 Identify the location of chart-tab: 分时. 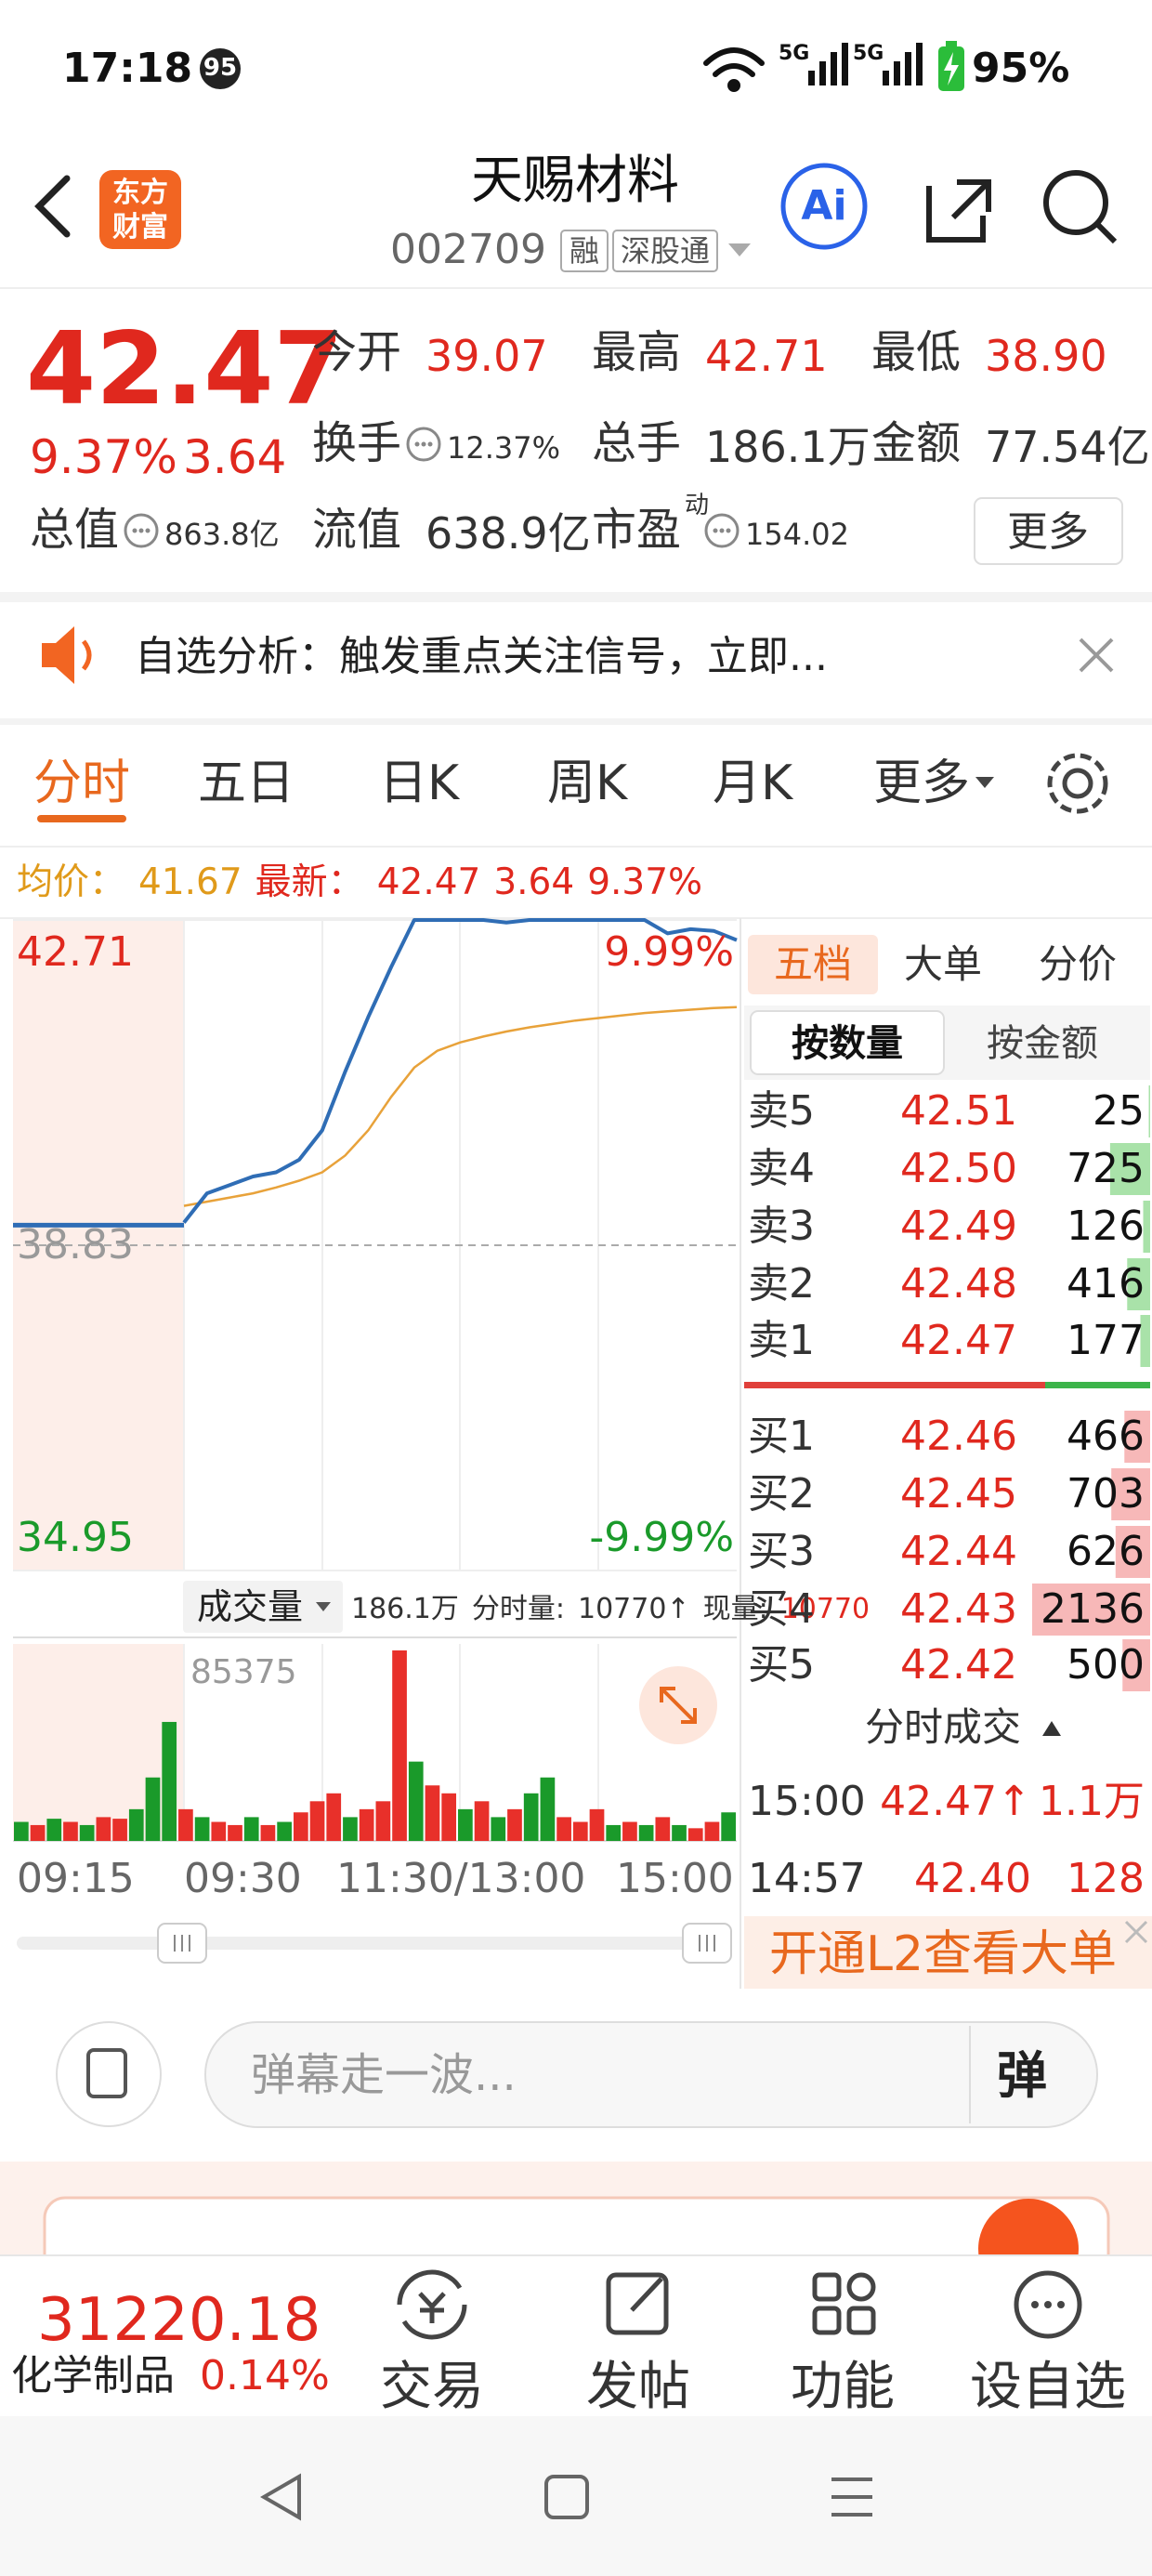
(82, 783).